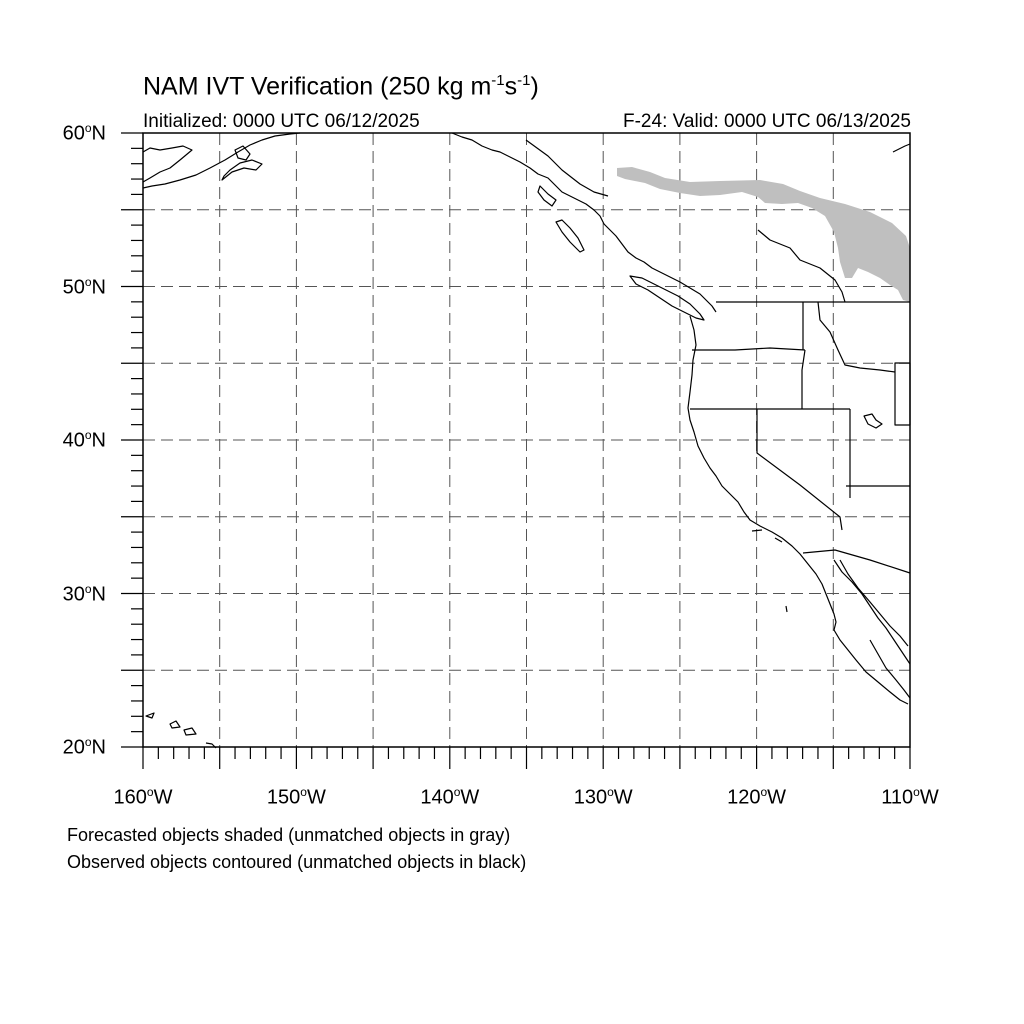 This screenshot has height=1024, width=1024. Describe the element at coordinates (901, 148) in the screenshot. I see `nova-isolated-coast` at that location.